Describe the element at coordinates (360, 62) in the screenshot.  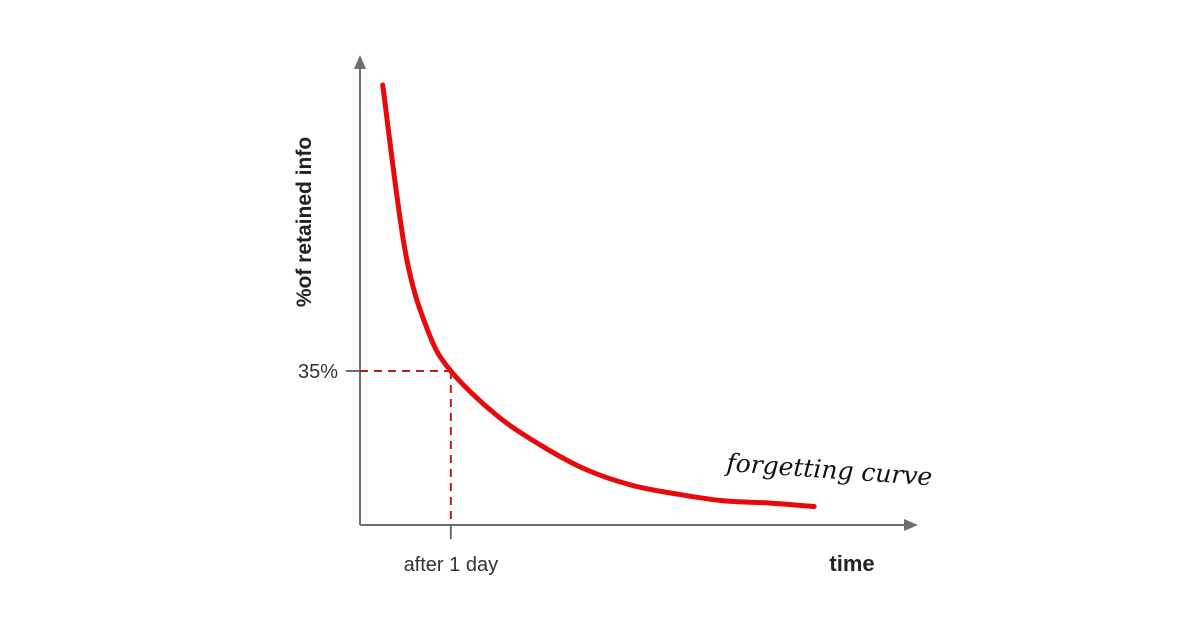
I see `y-axis-arrow` at that location.